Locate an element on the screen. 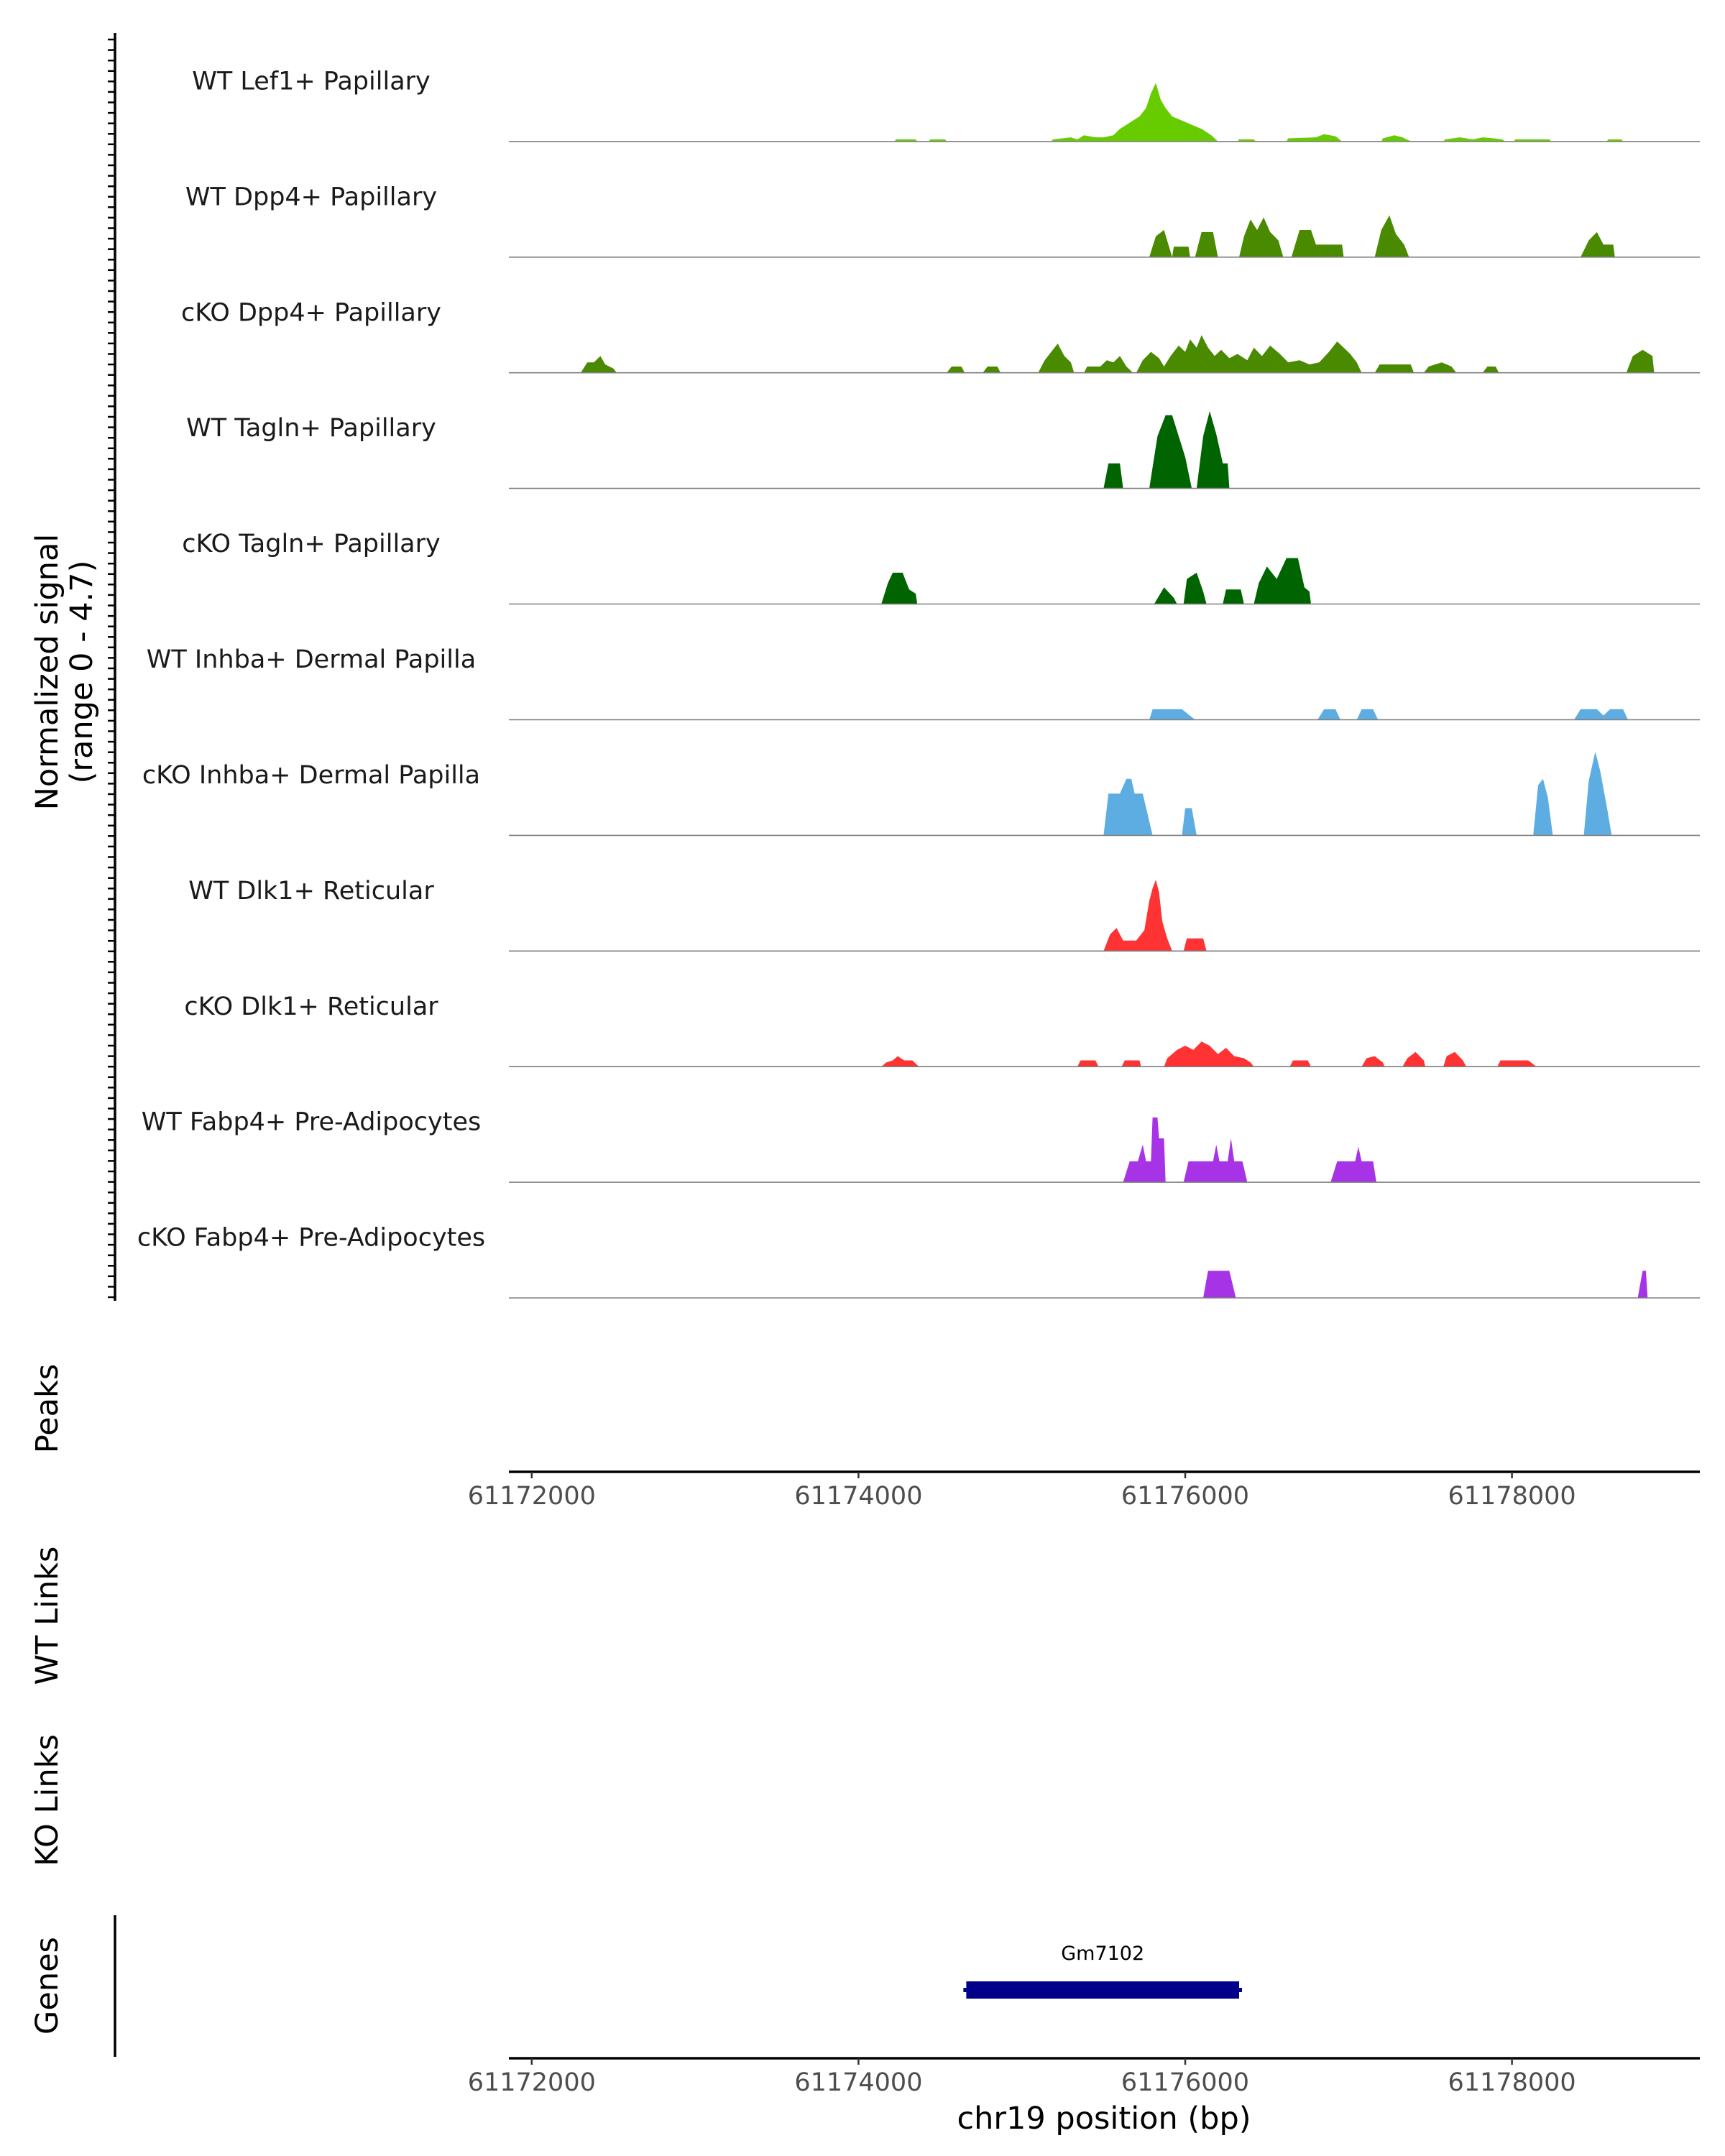 The image size is (1725, 2156). peaks-panel-label: Peaks is located at coordinates (47, 1409).